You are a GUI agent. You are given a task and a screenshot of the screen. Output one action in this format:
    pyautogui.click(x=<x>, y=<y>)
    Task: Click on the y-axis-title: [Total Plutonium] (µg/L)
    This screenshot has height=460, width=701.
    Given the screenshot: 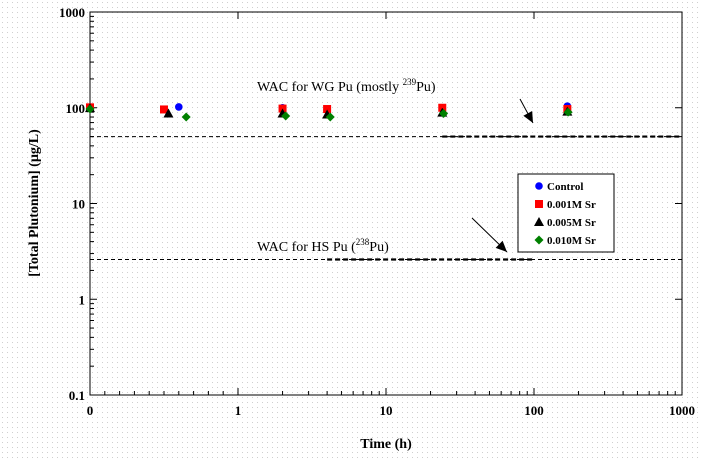 What is the action you would take?
    pyautogui.click(x=34, y=203)
    